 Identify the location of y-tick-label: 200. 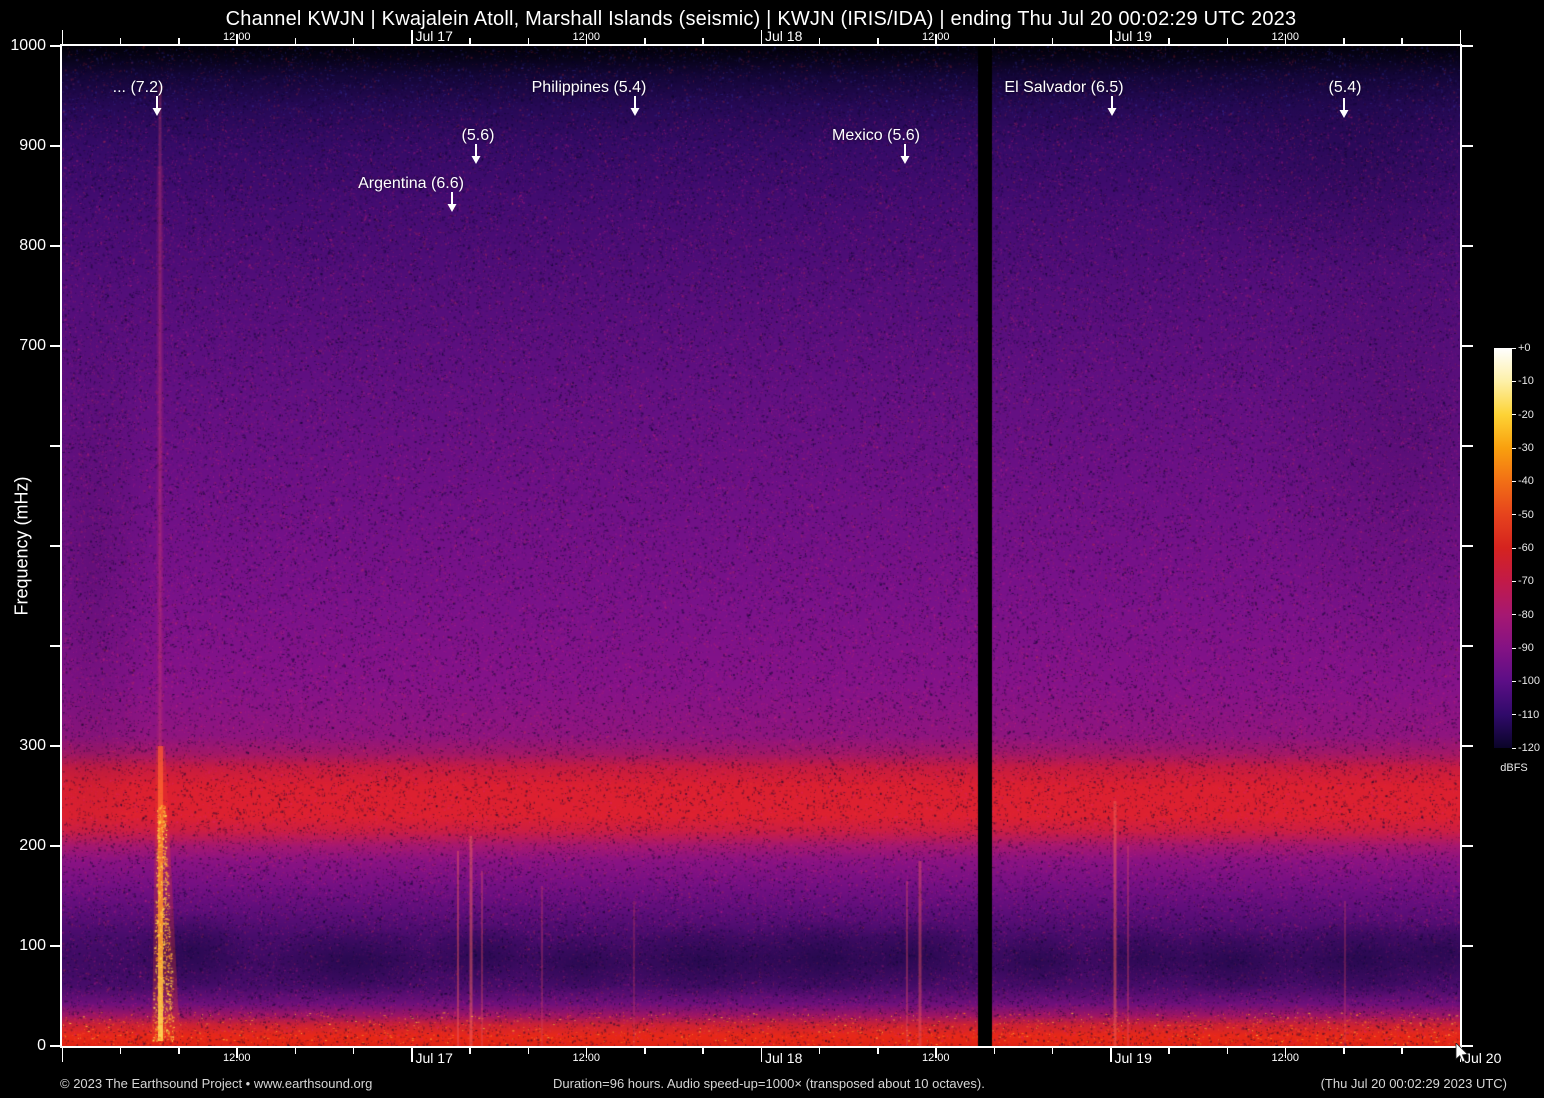
(32, 845).